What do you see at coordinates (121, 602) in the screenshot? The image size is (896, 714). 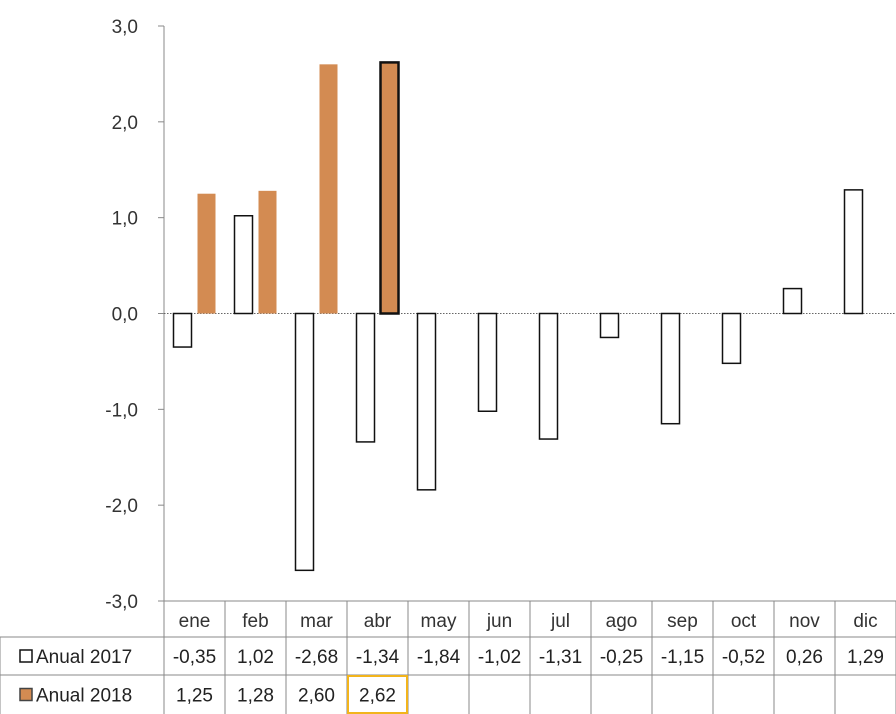 I see `y-tick-label: -3,0` at bounding box center [121, 602].